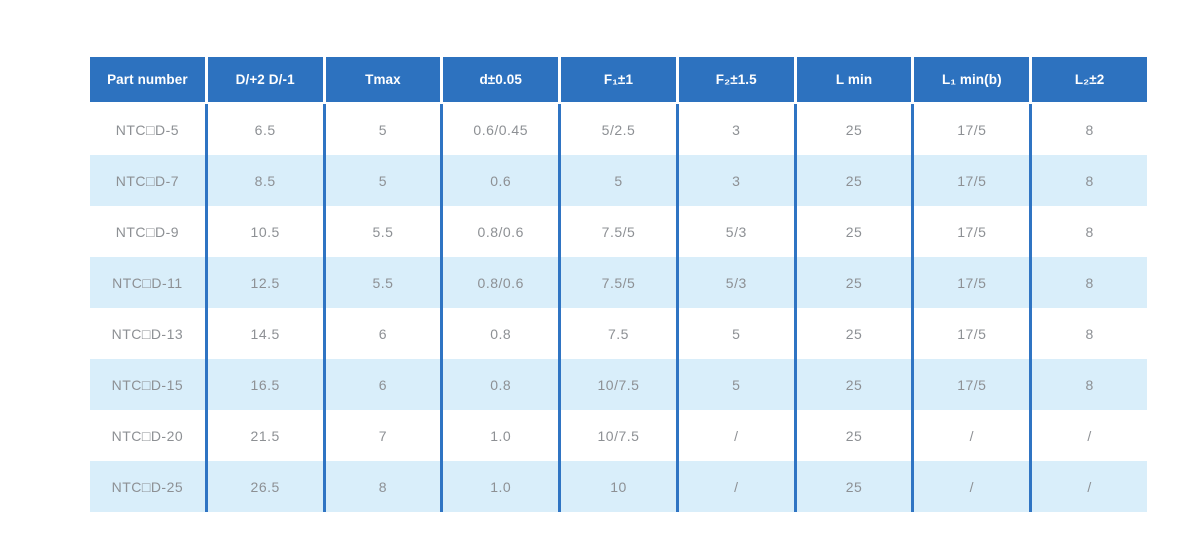 The width and height of the screenshot is (1187, 535). I want to click on table-row: NTC□D-20 21.5 7 1.0 10/7.5/25//, so click(618, 435).